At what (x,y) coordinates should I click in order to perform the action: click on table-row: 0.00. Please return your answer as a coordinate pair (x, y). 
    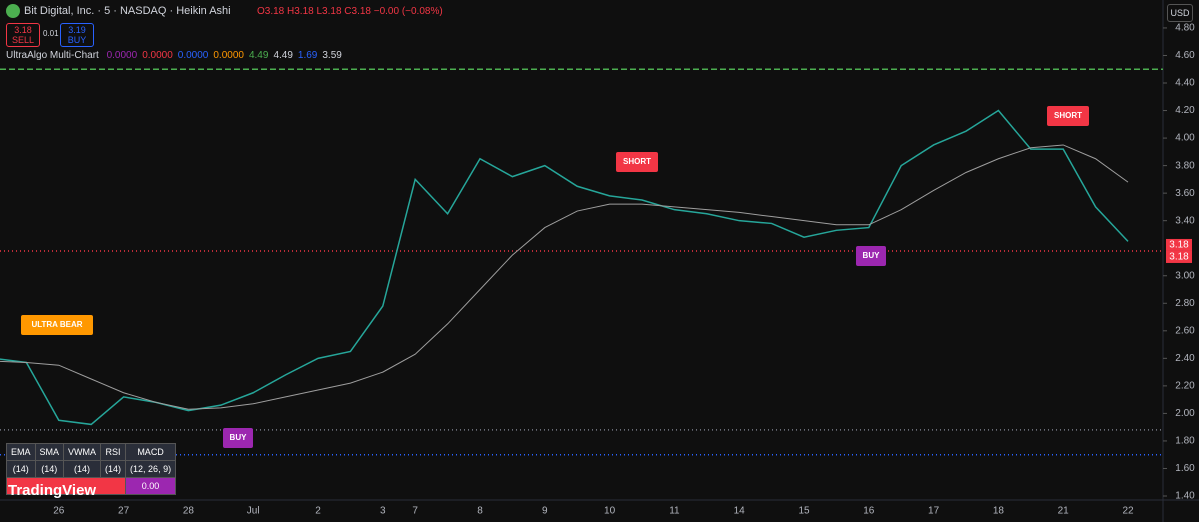
    Looking at the image, I should click on (91, 486).